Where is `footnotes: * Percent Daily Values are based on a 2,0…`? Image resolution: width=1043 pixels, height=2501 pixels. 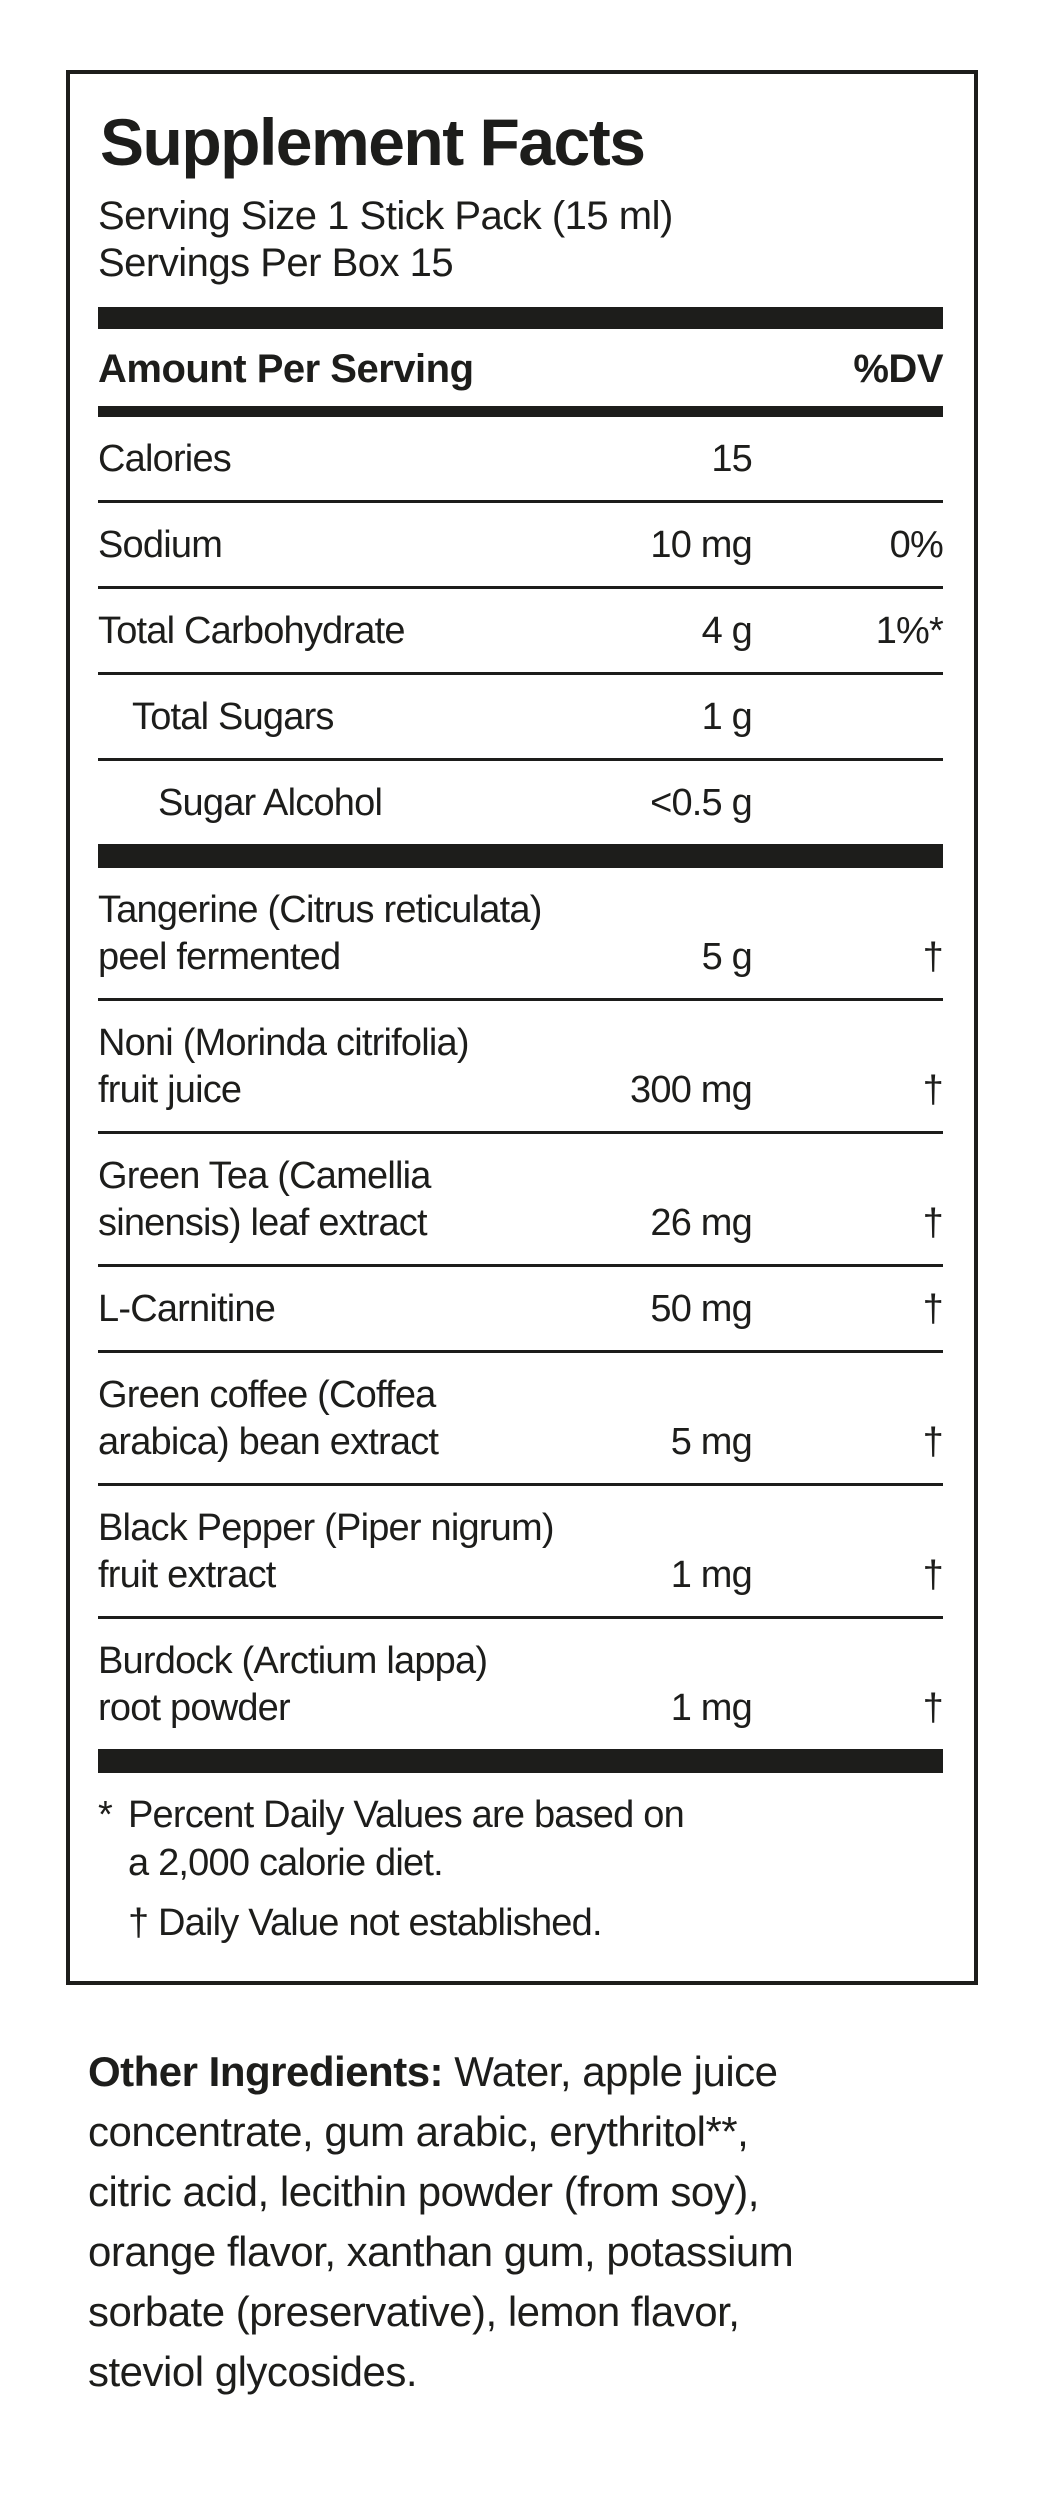
footnotes: * Percent Daily Values are based on a 2,0… is located at coordinates (520, 1869).